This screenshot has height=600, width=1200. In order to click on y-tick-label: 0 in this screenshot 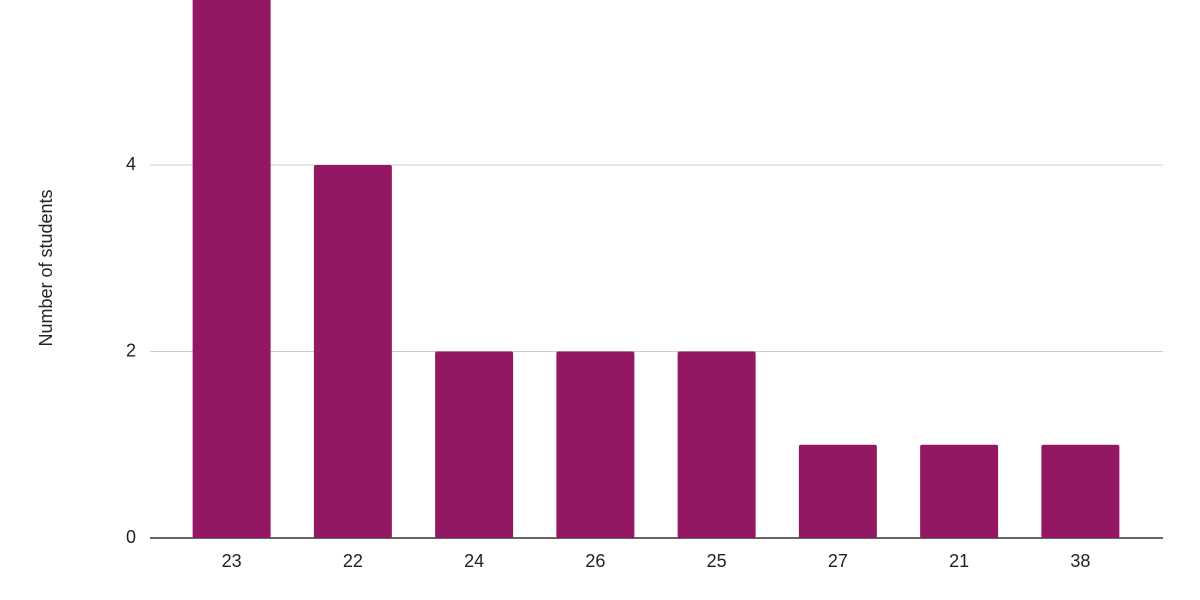, I will do `click(131, 537)`.